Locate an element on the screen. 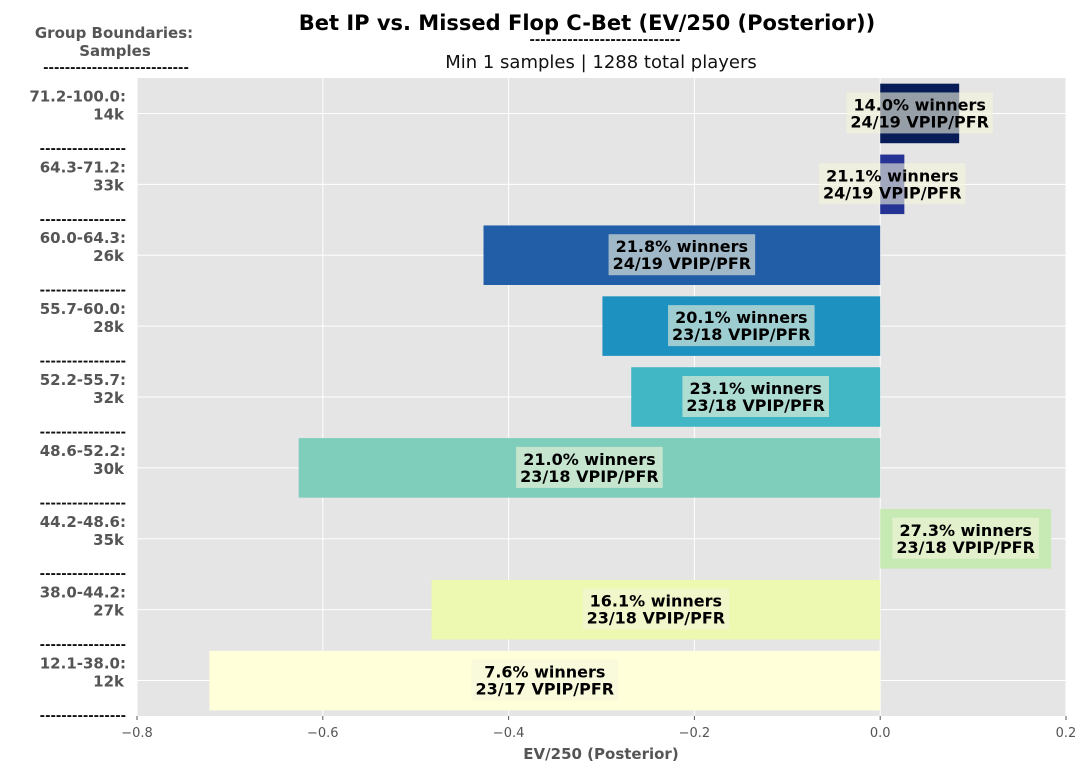  bar-winners-label: 21.0% winners is located at coordinates (589, 459).